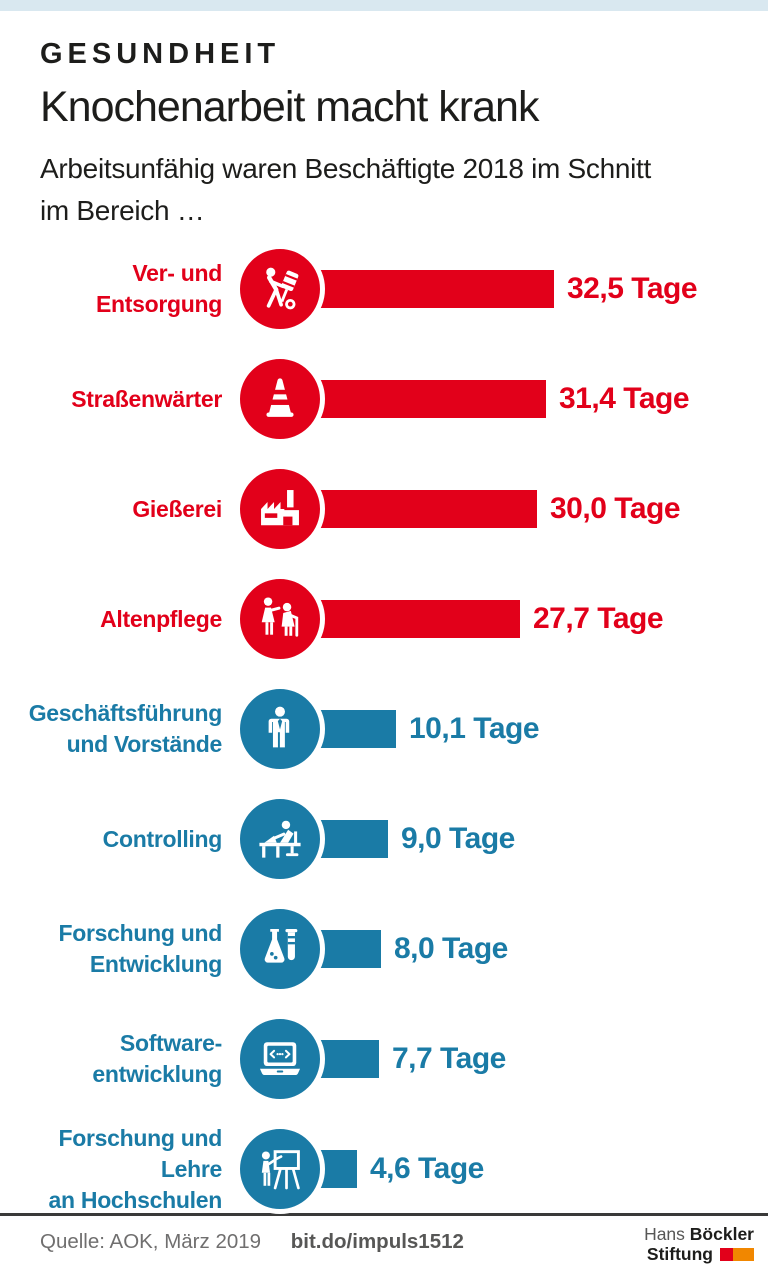  Describe the element at coordinates (280, 949) in the screenshot. I see `laboratory-icon` at that location.